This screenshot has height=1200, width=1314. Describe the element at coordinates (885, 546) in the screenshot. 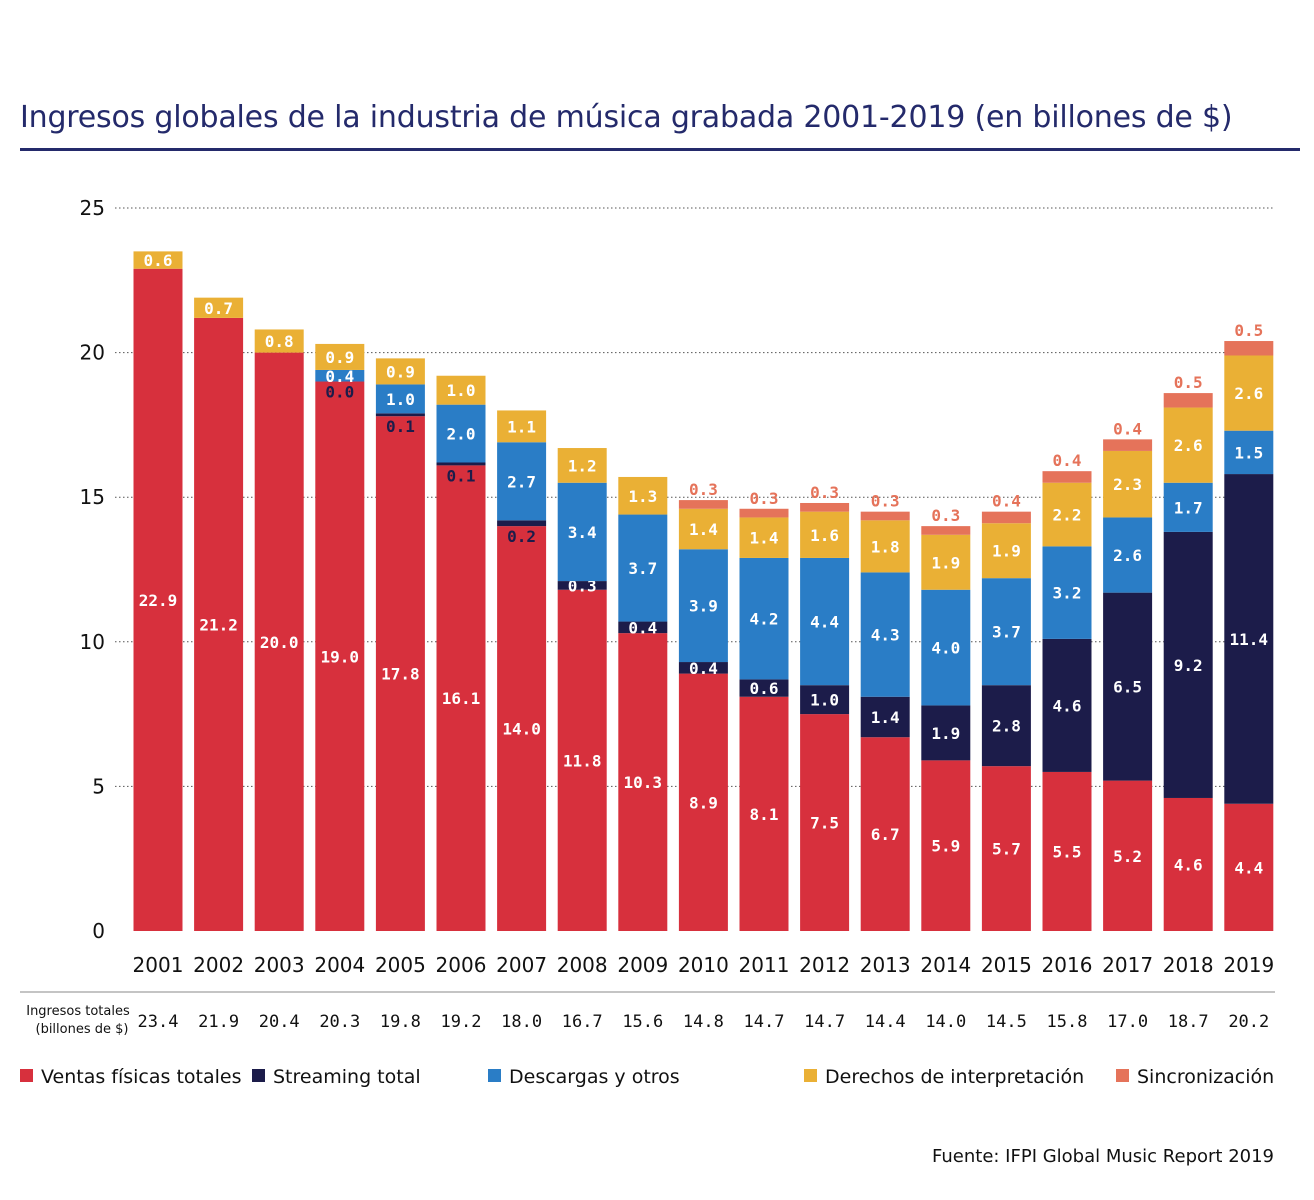

I see `bar-label-2013-series-3: 1.8` at that location.